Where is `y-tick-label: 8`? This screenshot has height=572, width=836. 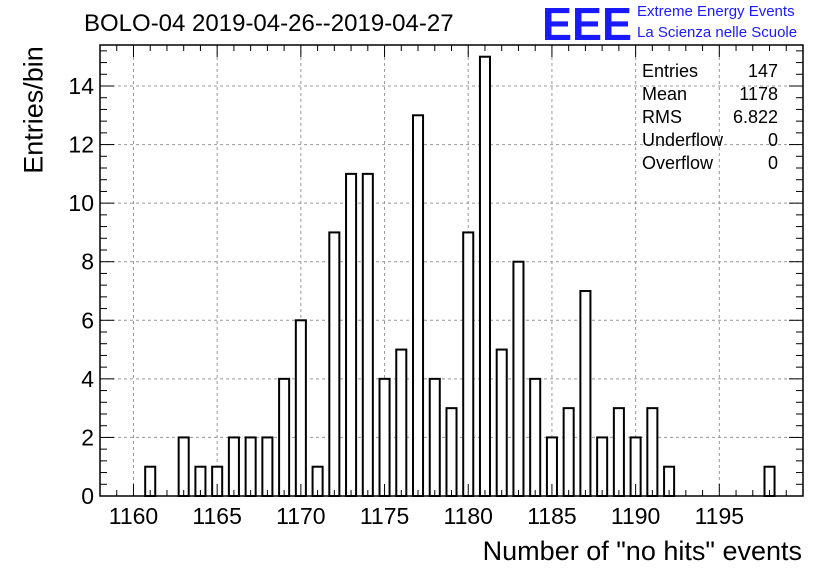 y-tick-label: 8 is located at coordinates (87, 262).